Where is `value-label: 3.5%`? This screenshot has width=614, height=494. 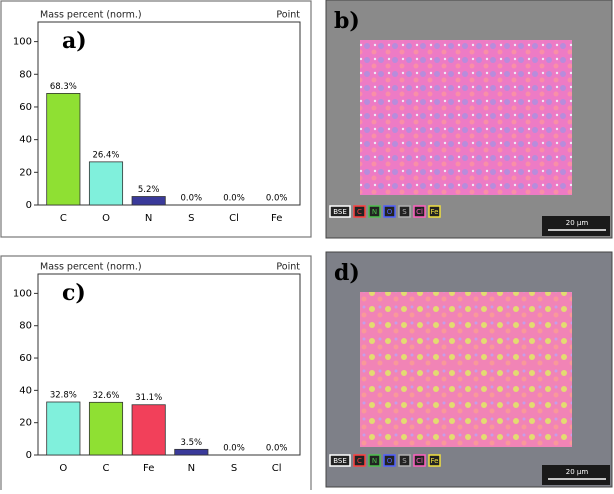
value-label: 3.5% is located at coordinates (192, 443).